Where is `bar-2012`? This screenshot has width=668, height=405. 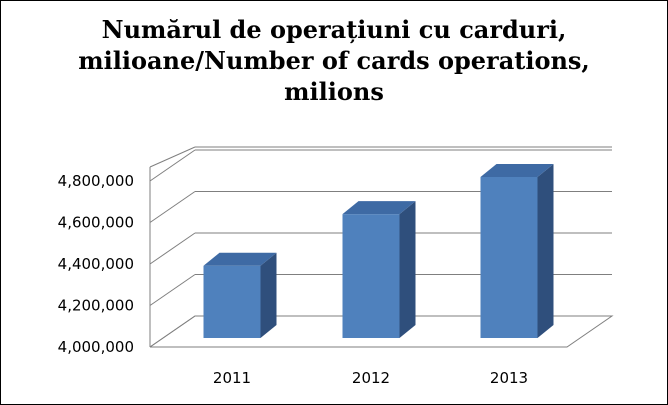 bar-2012 is located at coordinates (379, 269).